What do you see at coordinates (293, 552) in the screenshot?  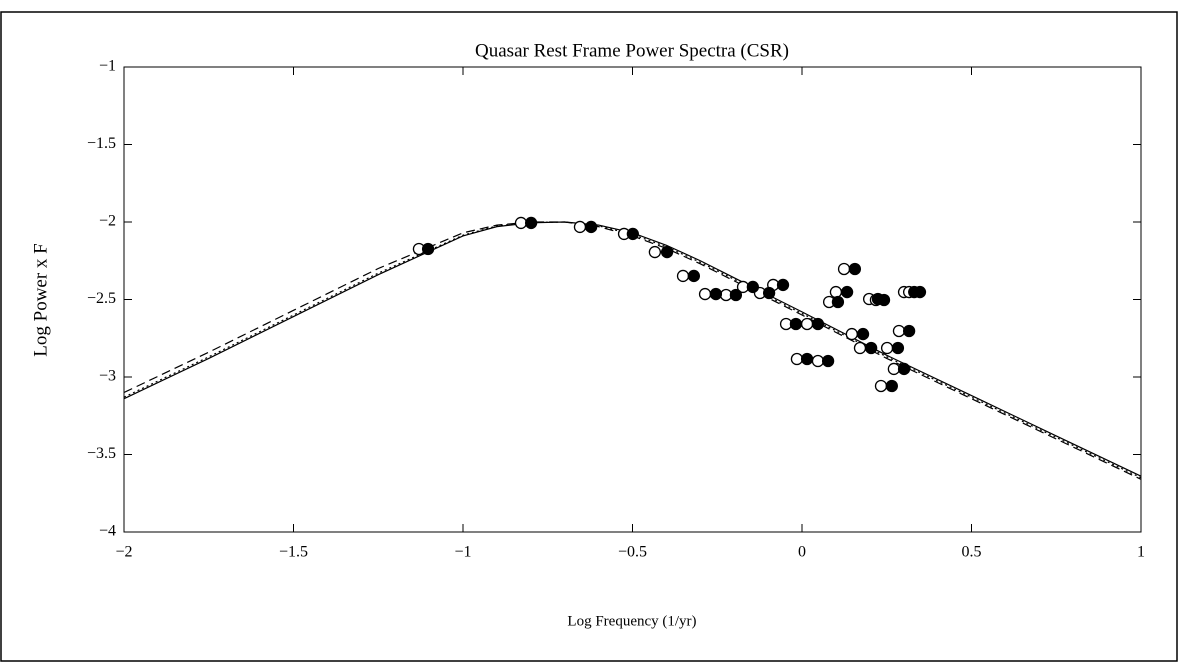 I see `x-tick-label: −1.5` at bounding box center [293, 552].